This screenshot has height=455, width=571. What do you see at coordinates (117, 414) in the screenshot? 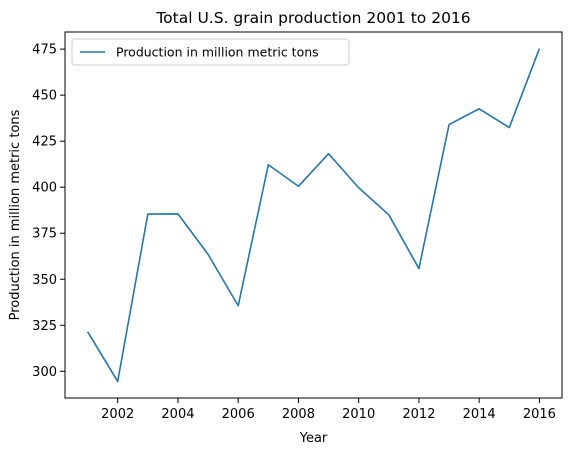
I see `x-tick-label: 2002` at bounding box center [117, 414].